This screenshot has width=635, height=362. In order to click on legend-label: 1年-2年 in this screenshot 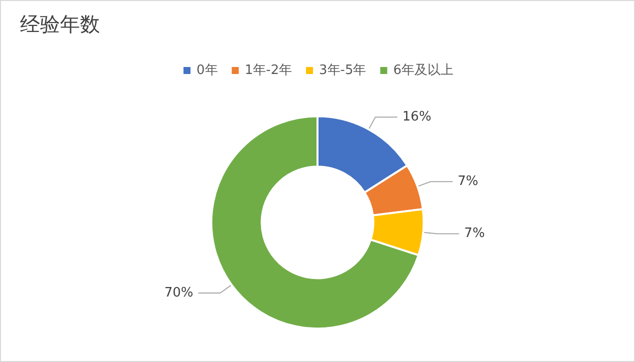, I will do `click(268, 70)`.